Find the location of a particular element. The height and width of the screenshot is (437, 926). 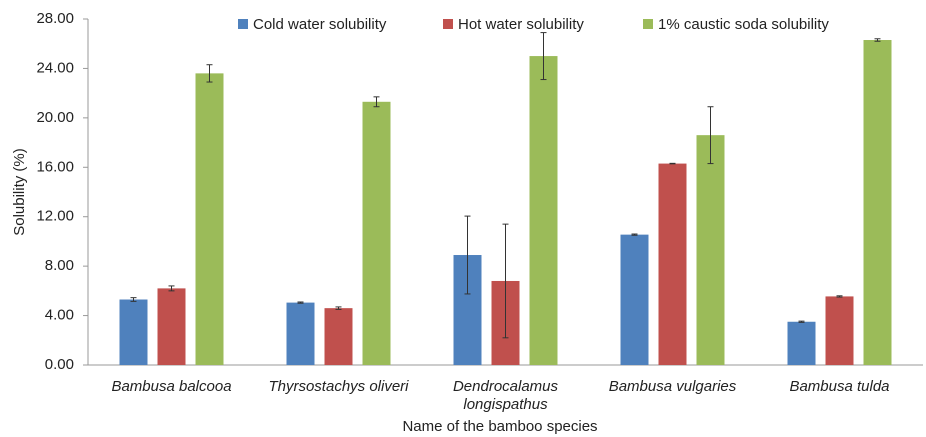

y-tick-label: 16.00 is located at coordinates (55, 166).